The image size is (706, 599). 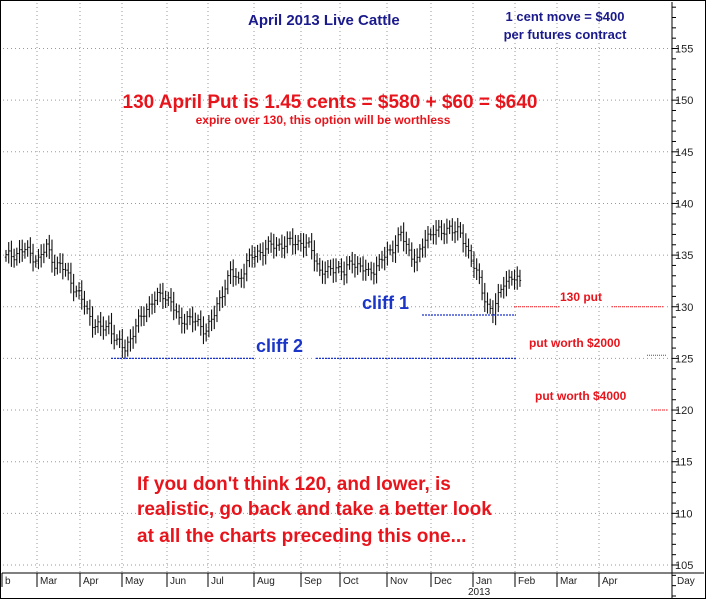 What do you see at coordinates (684, 256) in the screenshot?
I see `y-tick-label: 135` at bounding box center [684, 256].